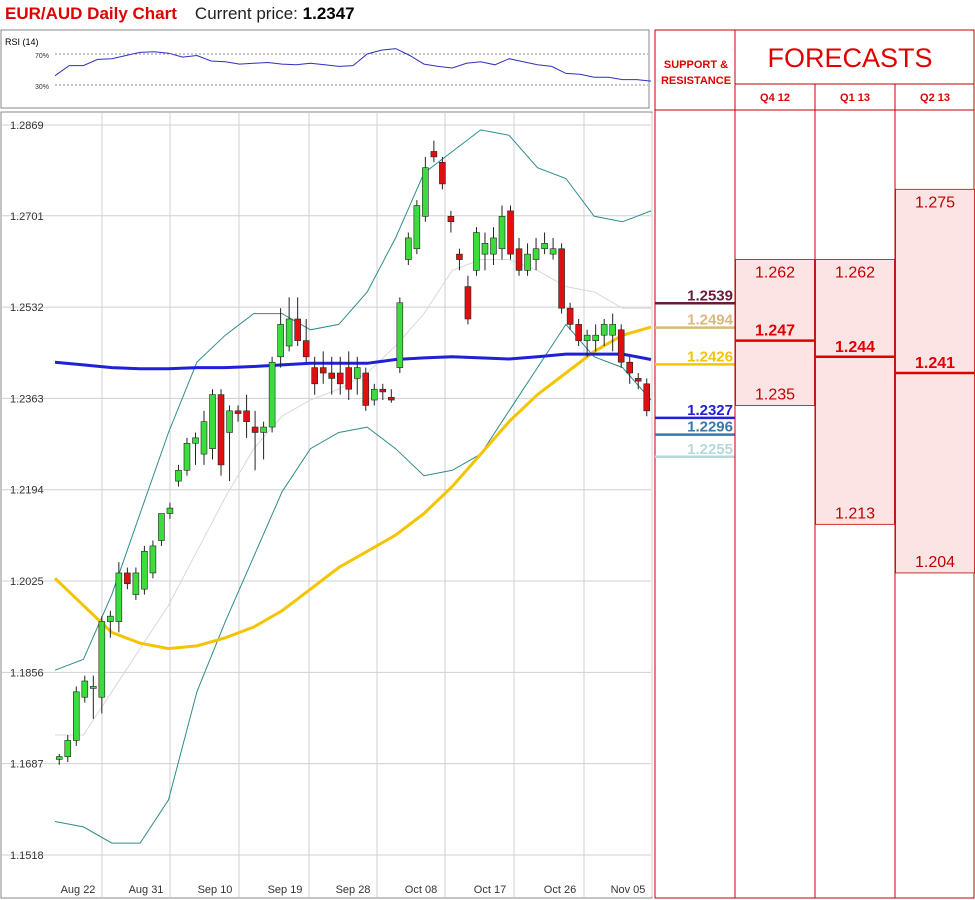 This screenshot has height=900, width=975. What do you see at coordinates (27, 765) in the screenshot?
I see `y-tick-label: 1.1687` at bounding box center [27, 765].